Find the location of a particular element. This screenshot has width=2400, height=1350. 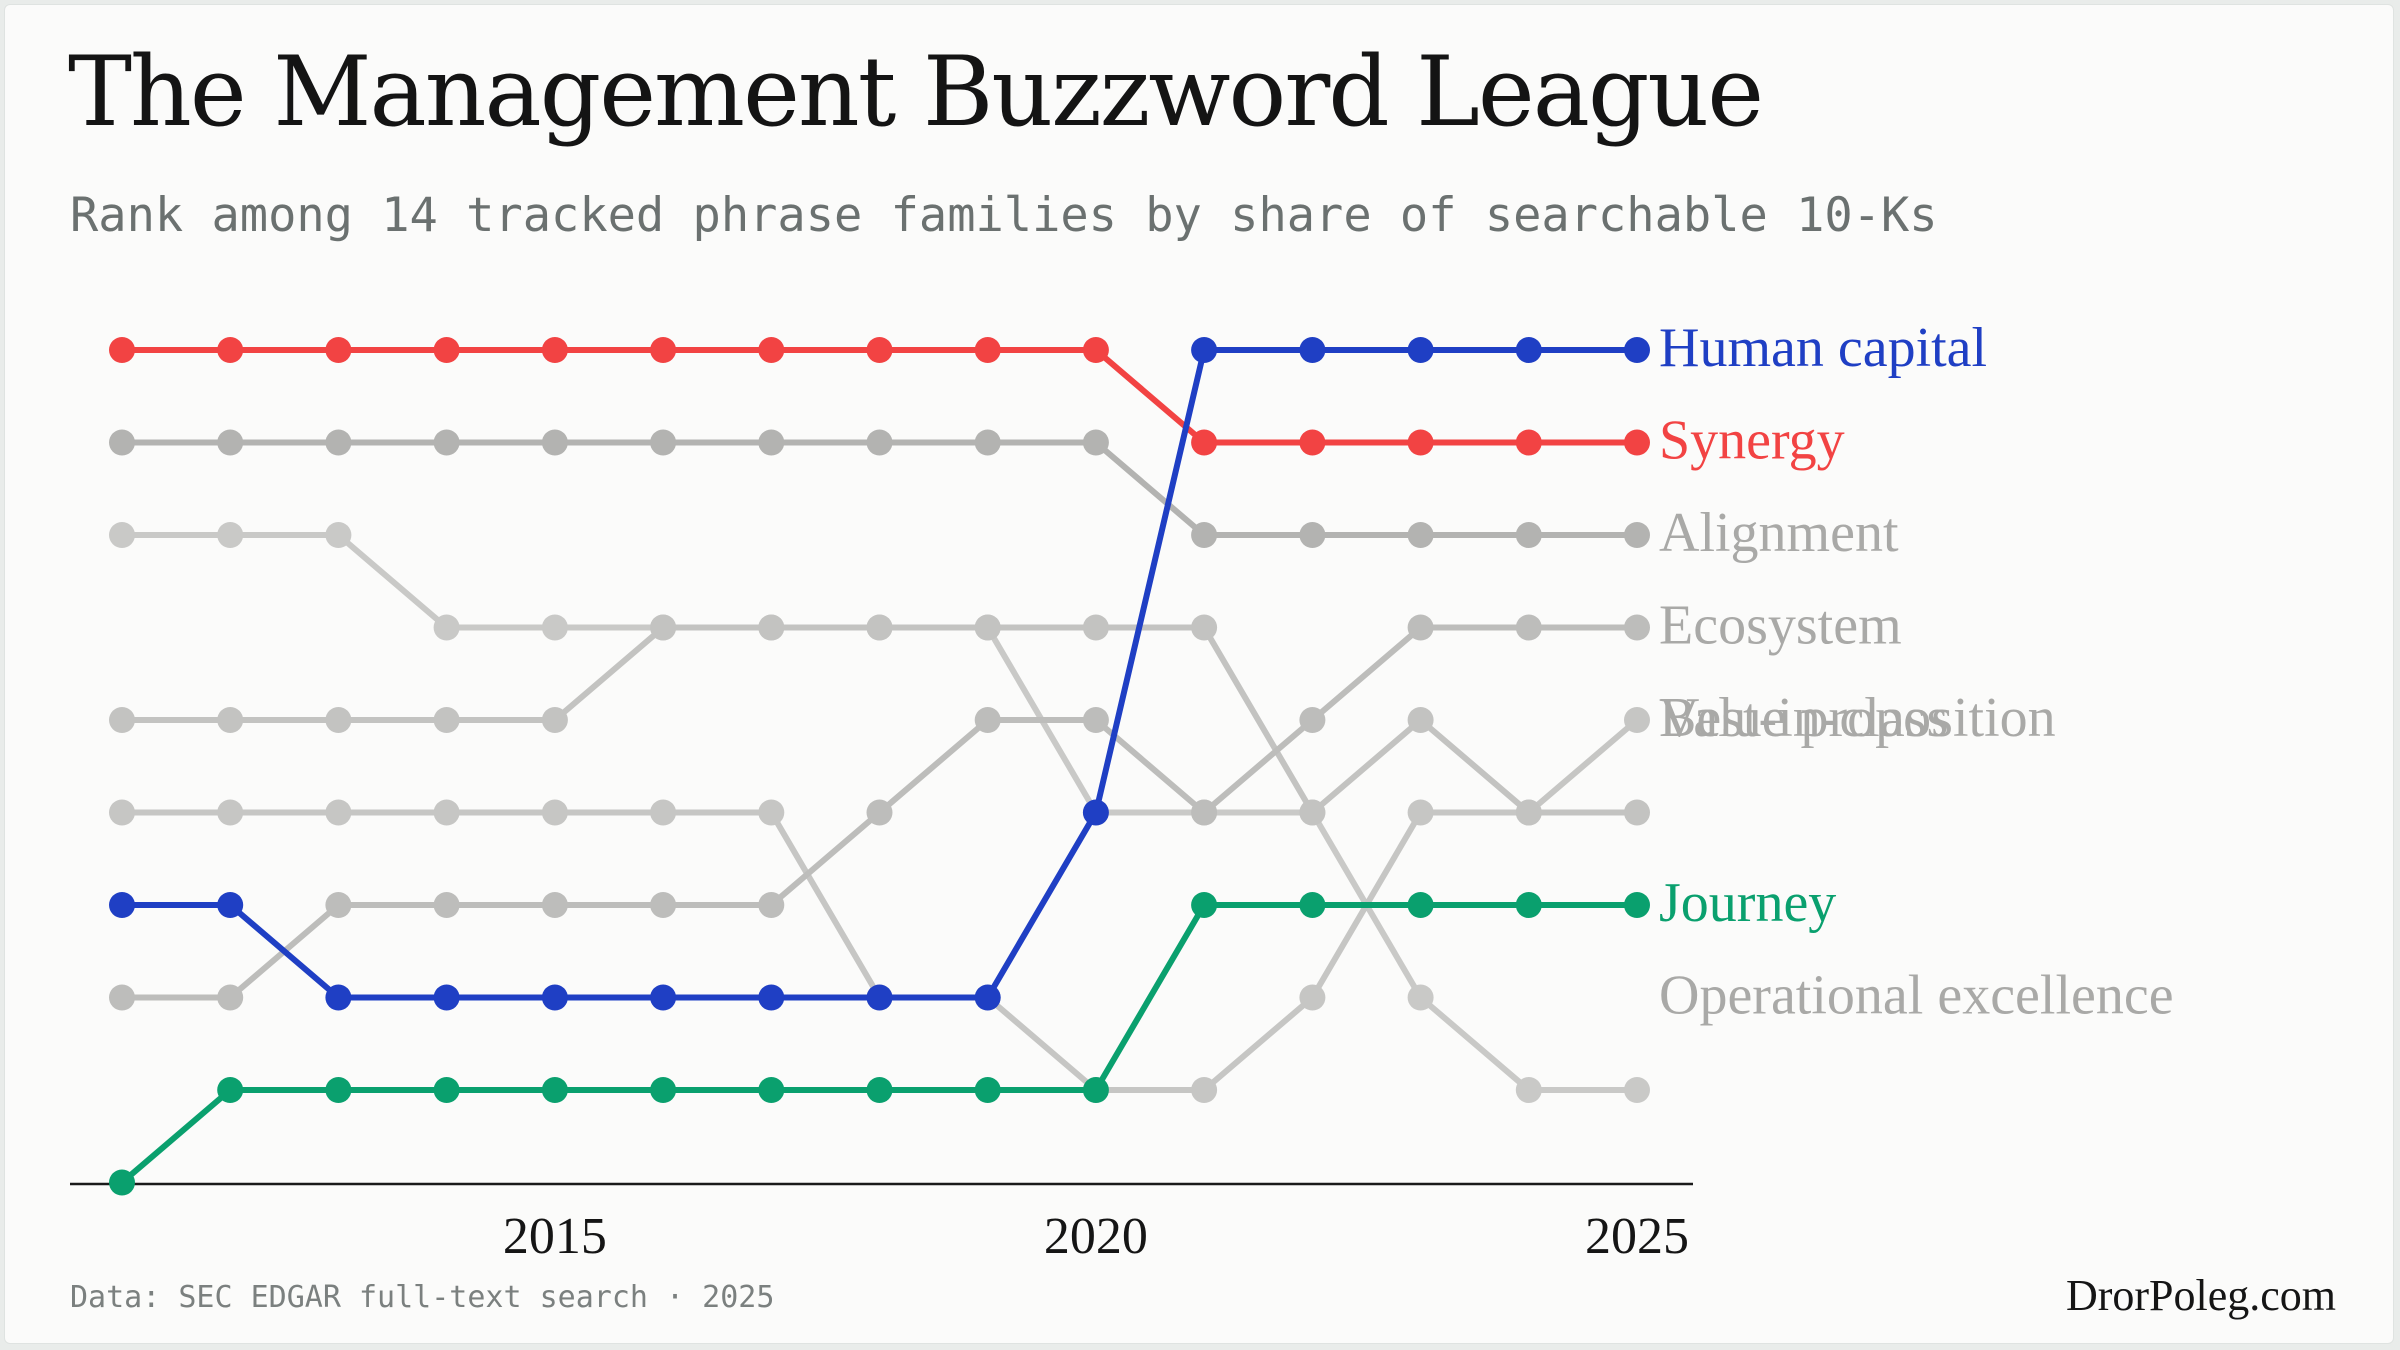

data-point-ecosystem-2013 is located at coordinates (338, 905).